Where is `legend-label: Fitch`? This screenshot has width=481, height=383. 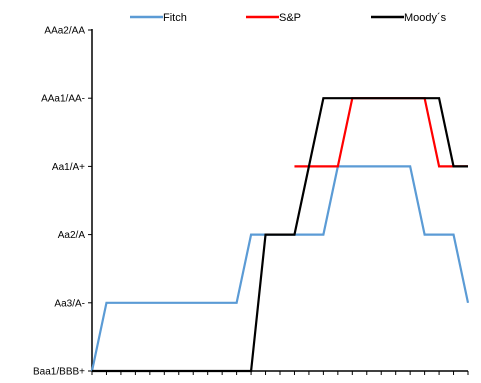
legend-label: Fitch is located at coordinates (175, 18).